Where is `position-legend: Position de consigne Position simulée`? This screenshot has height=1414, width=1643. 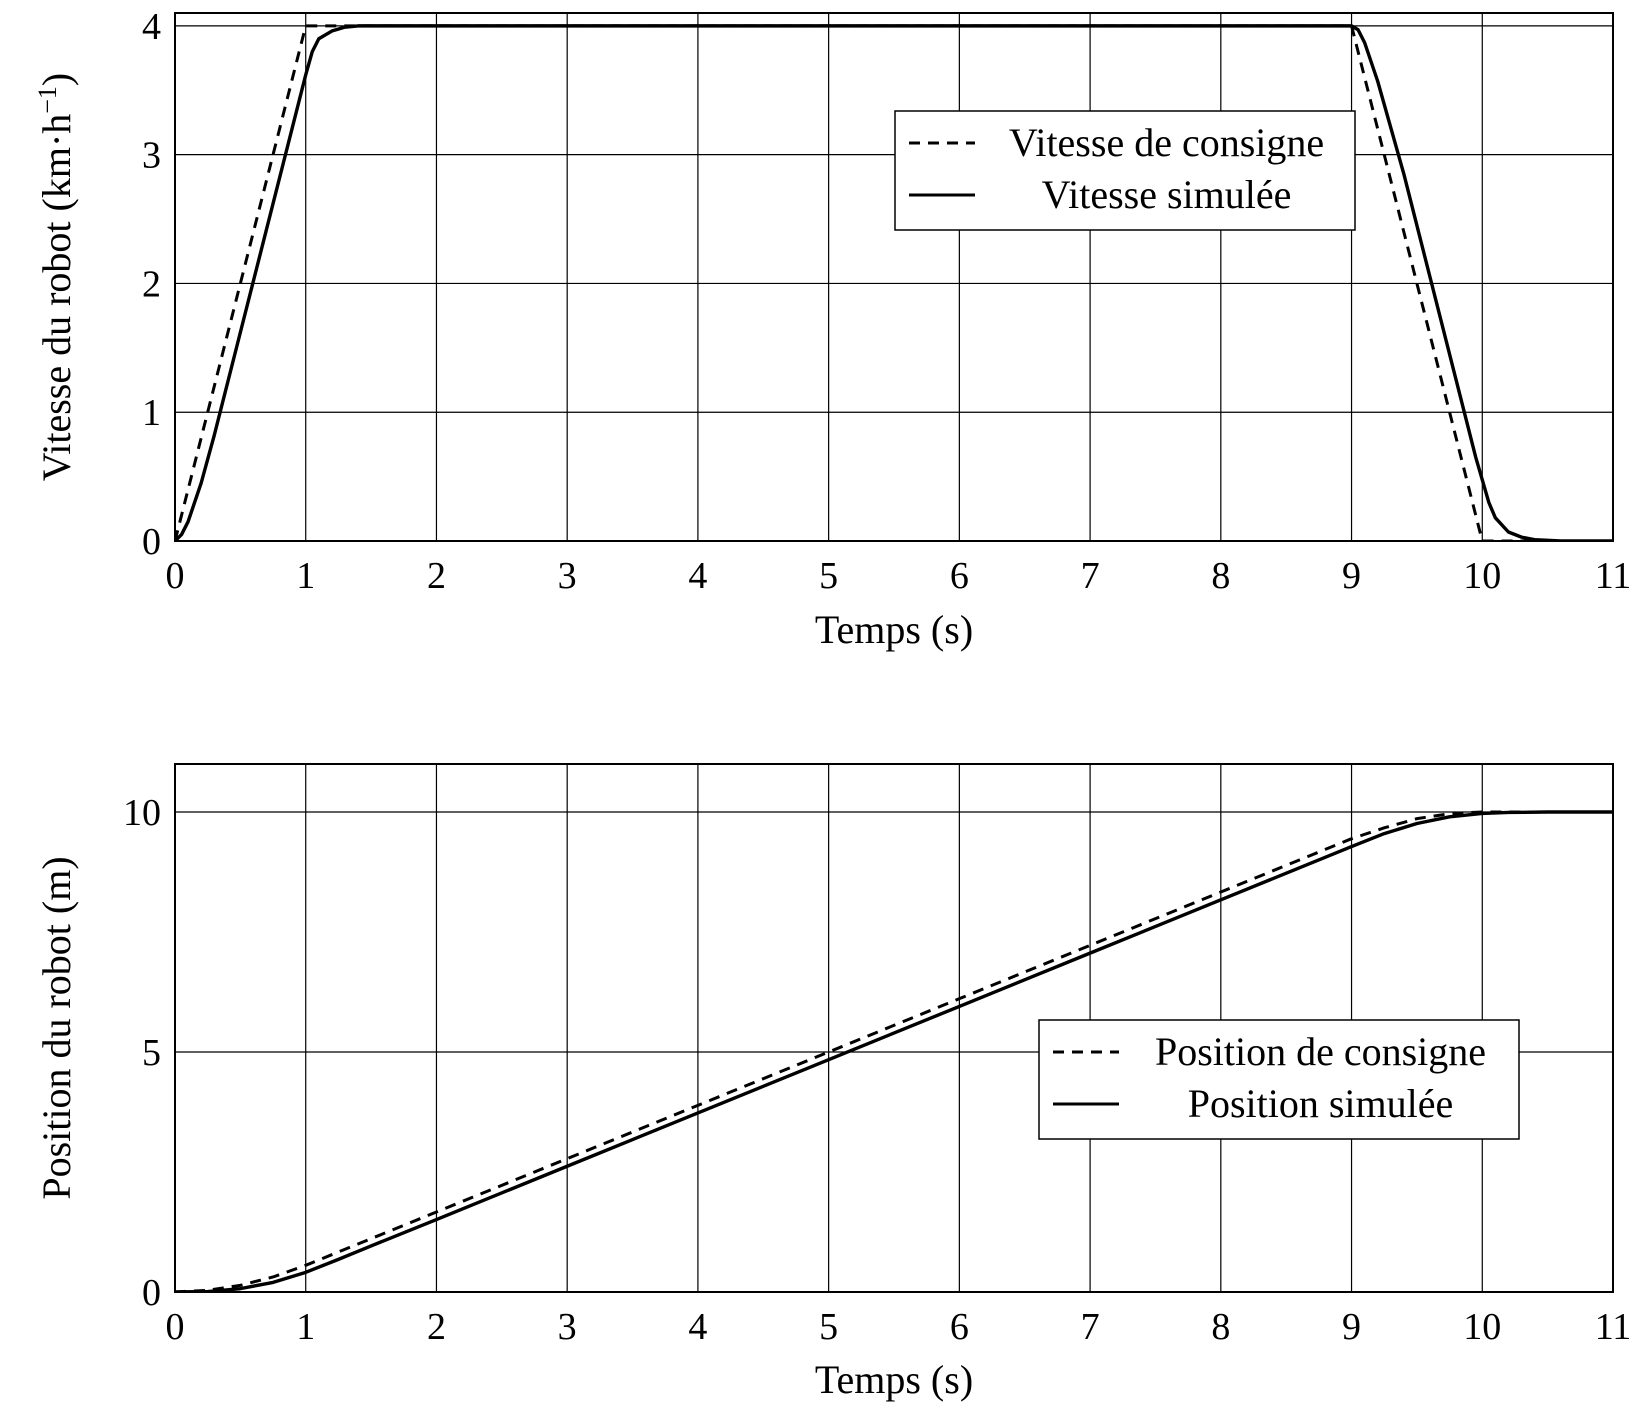 position-legend: Position de consigne Position simulée is located at coordinates (1279, 1079).